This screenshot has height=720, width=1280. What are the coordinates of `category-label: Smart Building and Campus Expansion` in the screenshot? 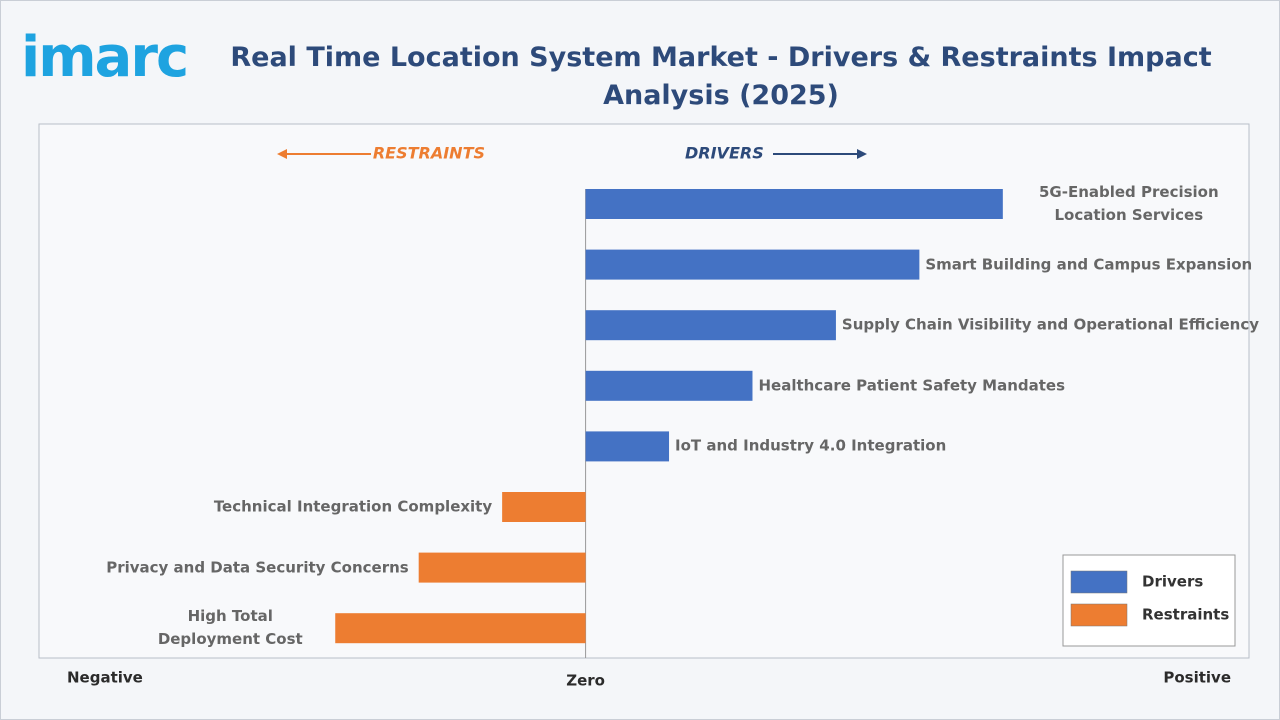 It's located at (1089, 264).